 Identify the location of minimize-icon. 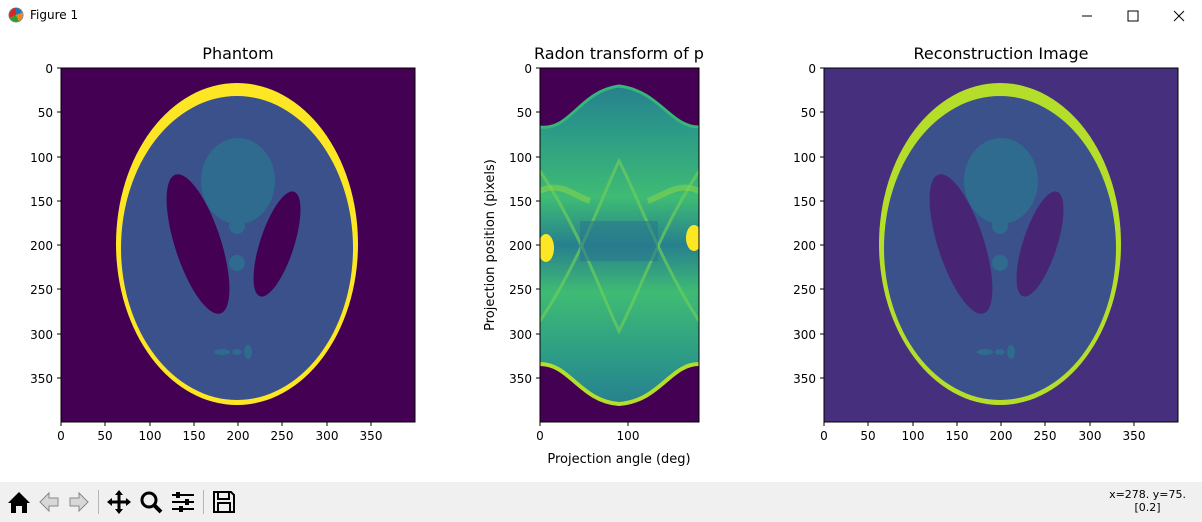
(1087, 16).